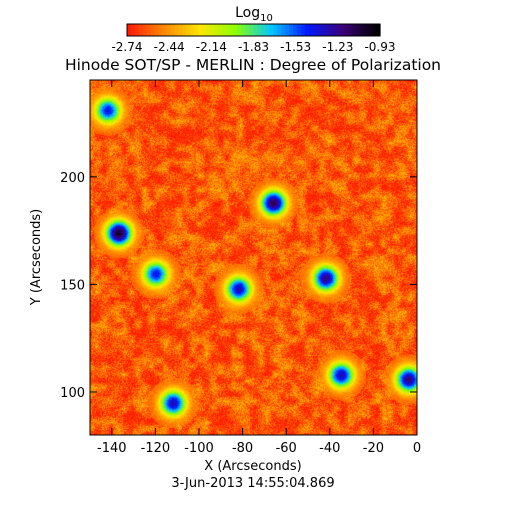 The image size is (507, 512). Describe the element at coordinates (112, 448) in the screenshot. I see `x-tick-label: -140` at that location.